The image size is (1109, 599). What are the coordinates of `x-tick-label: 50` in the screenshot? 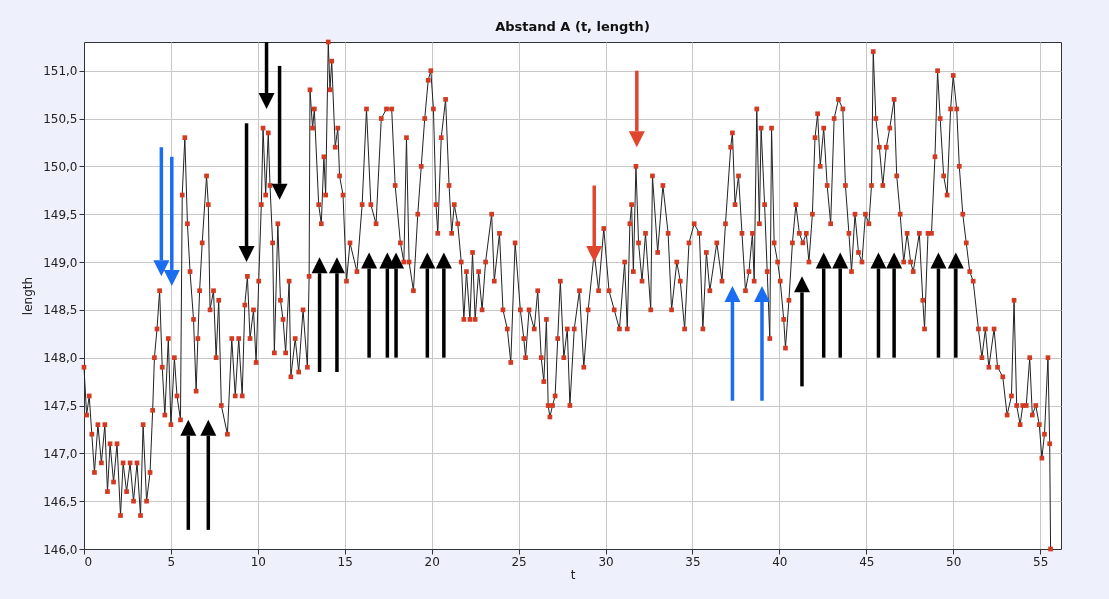 It's located at (954, 561).